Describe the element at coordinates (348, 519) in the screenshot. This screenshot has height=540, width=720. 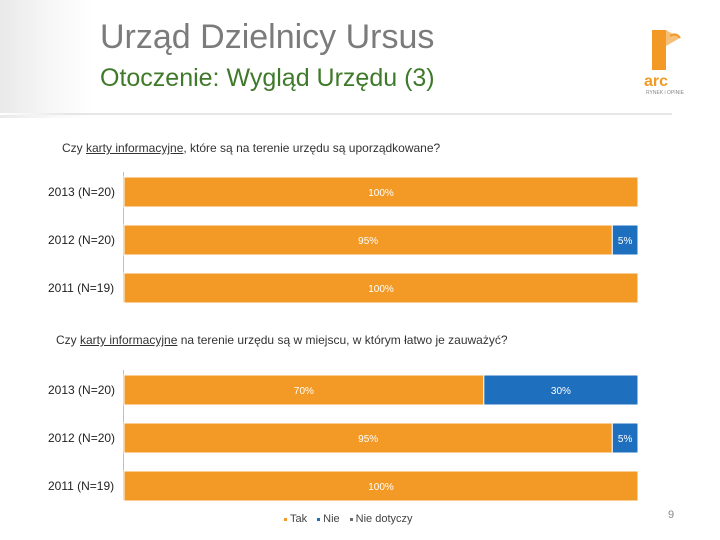
I see `legend: Tak Nie Nie dotyczy` at that location.